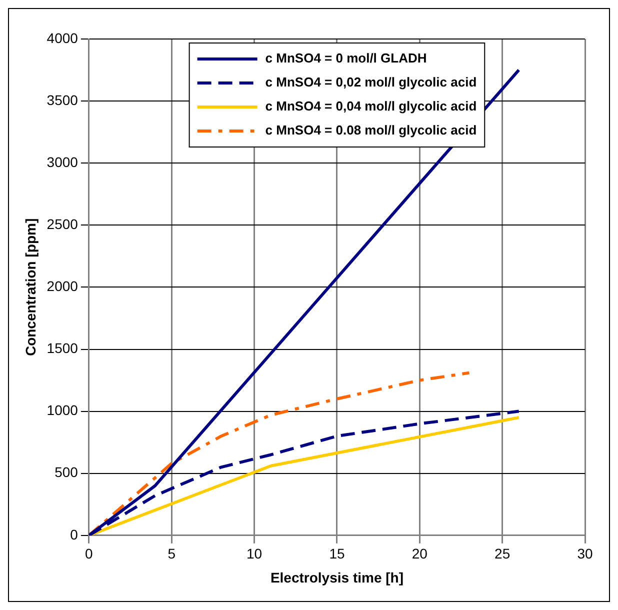 The image size is (618, 610). Describe the element at coordinates (89, 554) in the screenshot. I see `x-tick-label: 0` at that location.